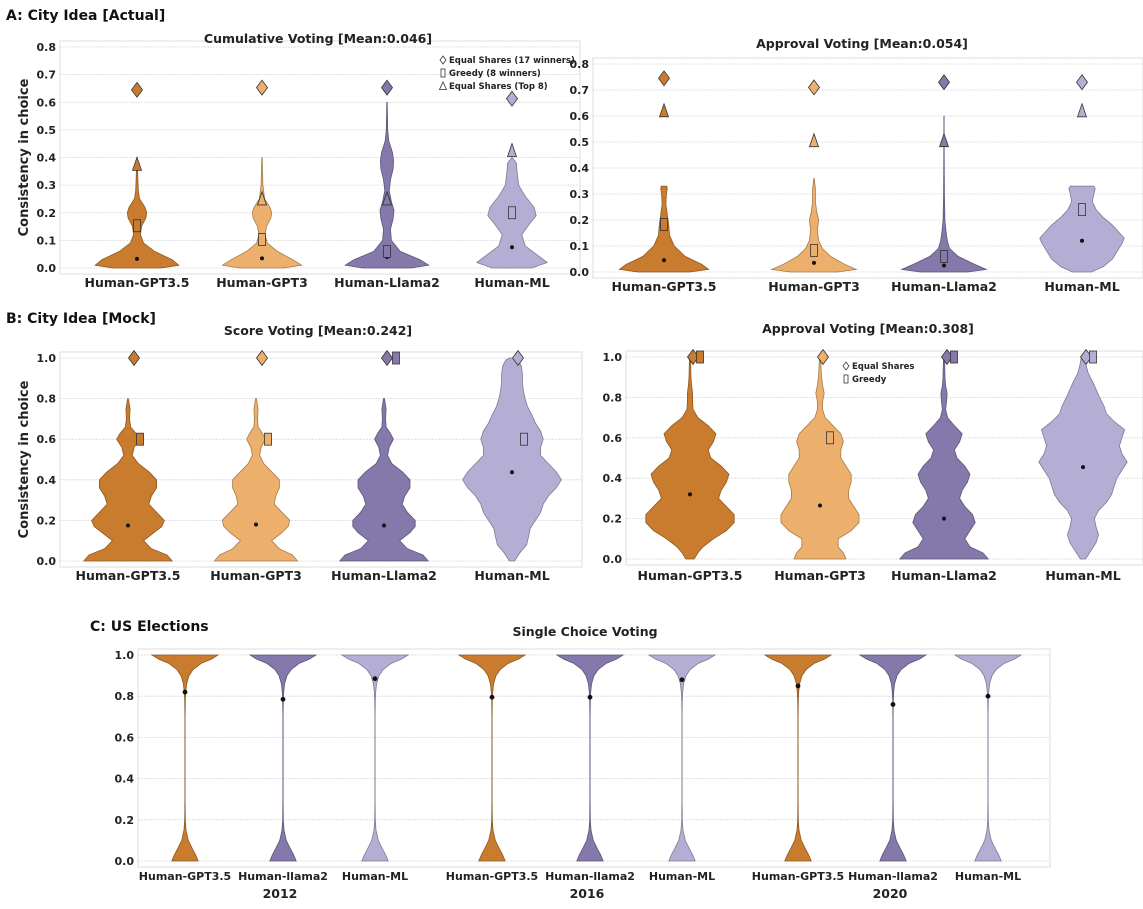 This screenshot has width=1143, height=909. Describe the element at coordinates (318, 330) in the screenshot. I see `panel-title: Score Voting [Mean:0.242]` at that location.